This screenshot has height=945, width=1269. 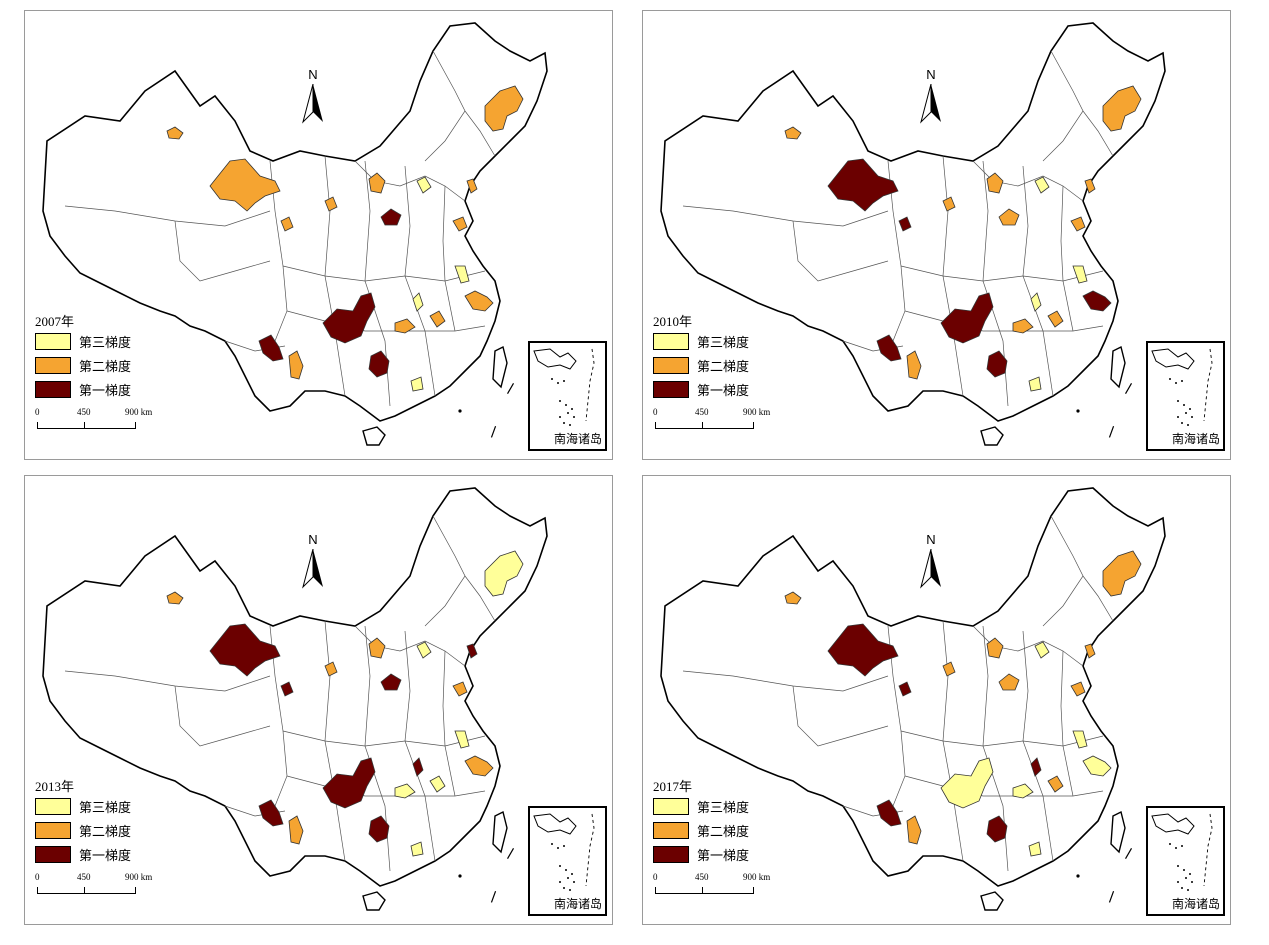 What do you see at coordinates (55, 321) in the screenshot?
I see `year-label: 2007年` at bounding box center [55, 321].